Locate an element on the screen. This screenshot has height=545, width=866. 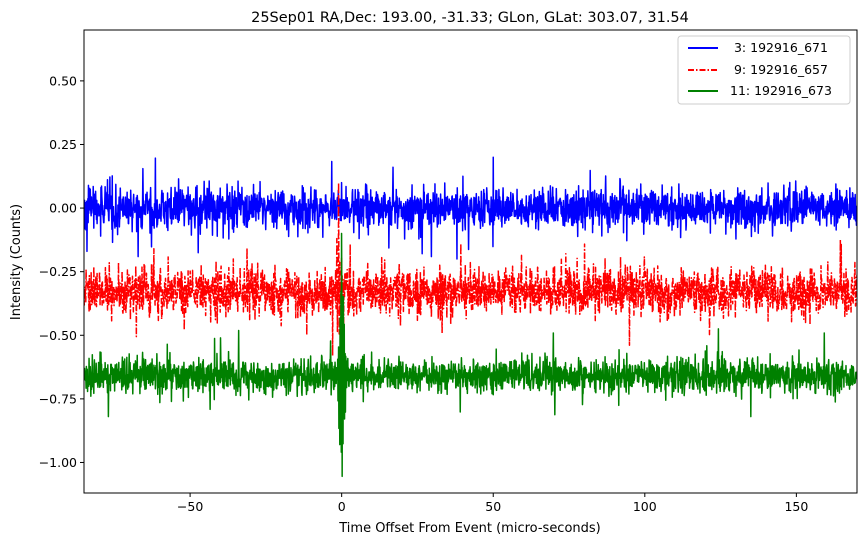
legend-label-series-1: 9: 192916_657 is located at coordinates (779, 69).